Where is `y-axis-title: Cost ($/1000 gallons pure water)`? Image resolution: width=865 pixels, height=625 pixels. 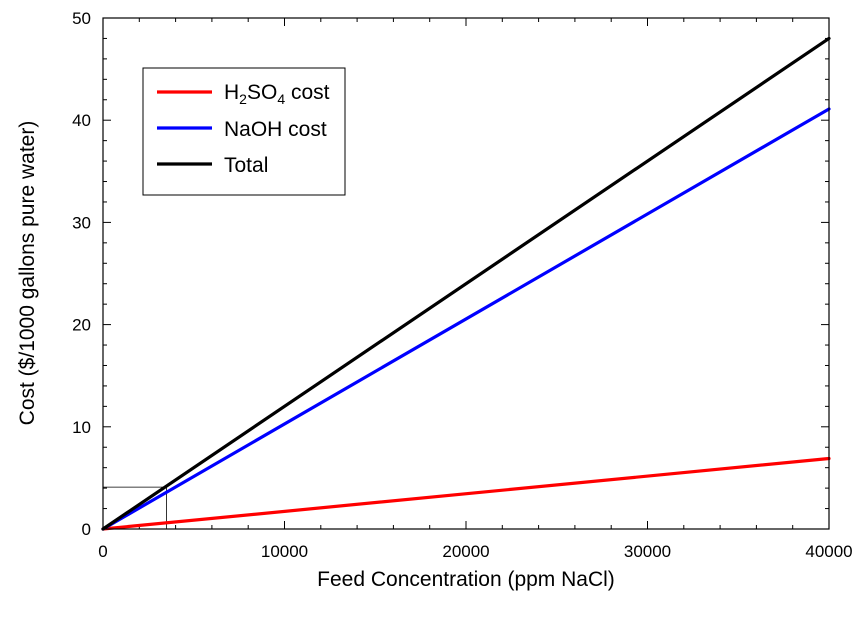 y-axis-title: Cost ($/1000 gallons pure water) is located at coordinates (27, 273).